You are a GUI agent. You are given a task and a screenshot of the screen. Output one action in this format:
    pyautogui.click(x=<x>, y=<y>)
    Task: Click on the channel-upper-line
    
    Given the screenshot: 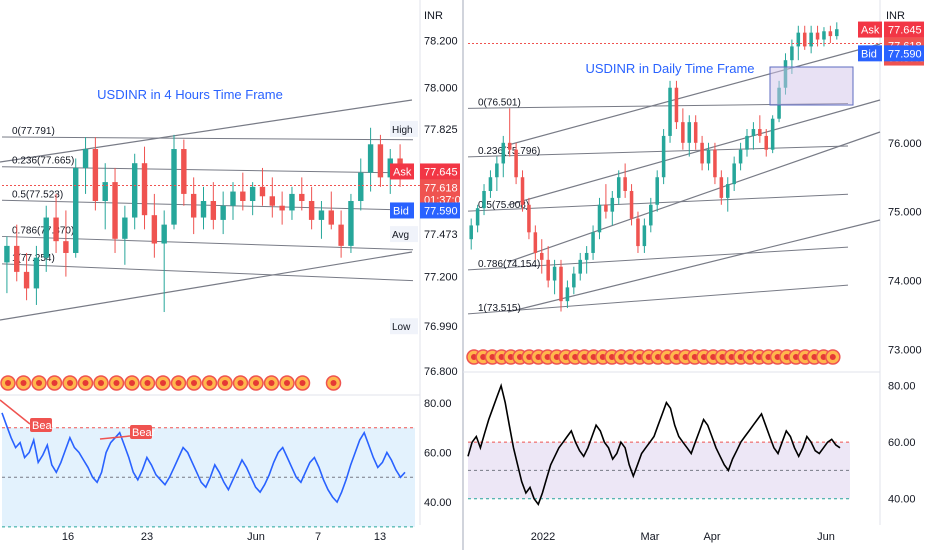 What is the action you would take?
    pyautogui.click(x=694, y=94)
    